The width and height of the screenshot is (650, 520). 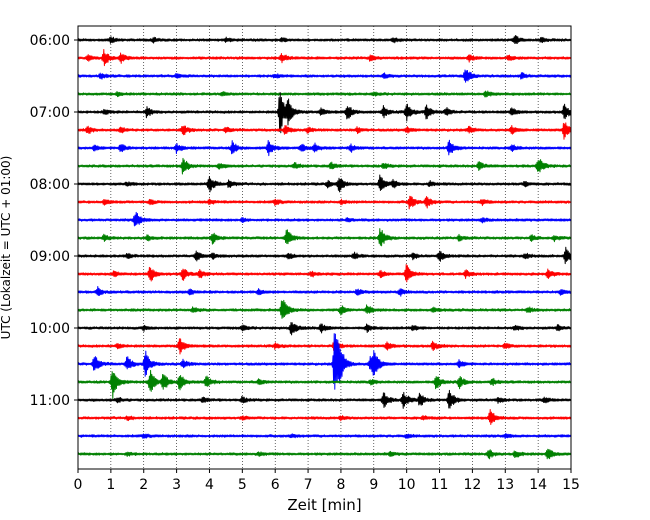 What do you see at coordinates (571, 485) in the screenshot?
I see `x-tick-label: 15` at bounding box center [571, 485].